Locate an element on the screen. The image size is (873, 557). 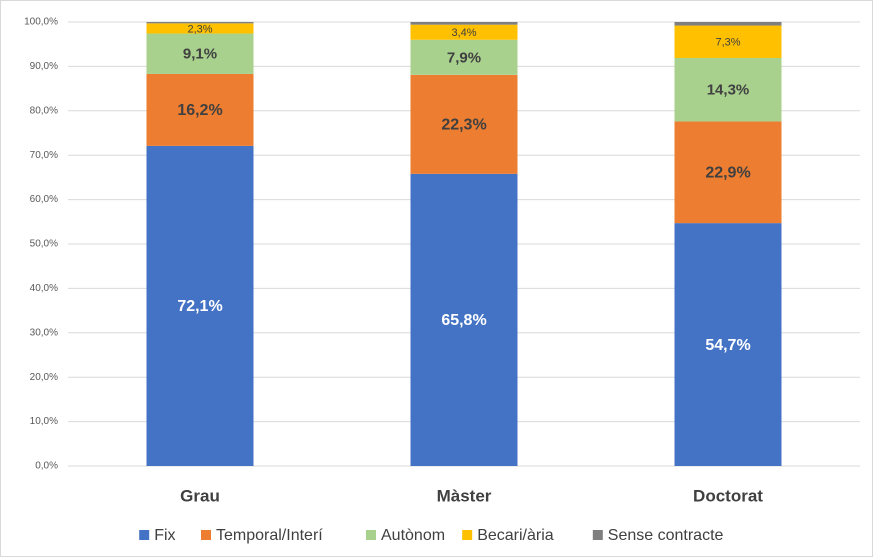
data-label: 22,3% is located at coordinates (463, 125).